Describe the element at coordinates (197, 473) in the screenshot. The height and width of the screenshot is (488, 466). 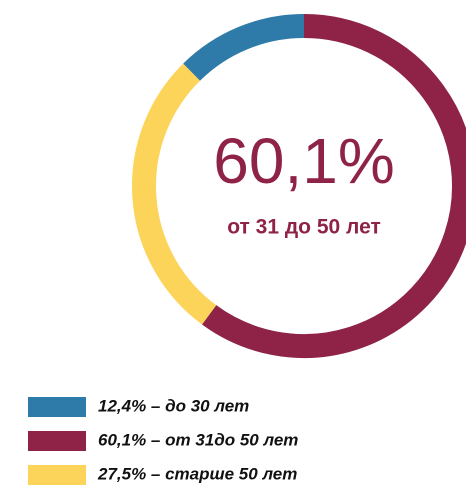
I see `legend-label: 27,5% – старше 50 лет` at that location.